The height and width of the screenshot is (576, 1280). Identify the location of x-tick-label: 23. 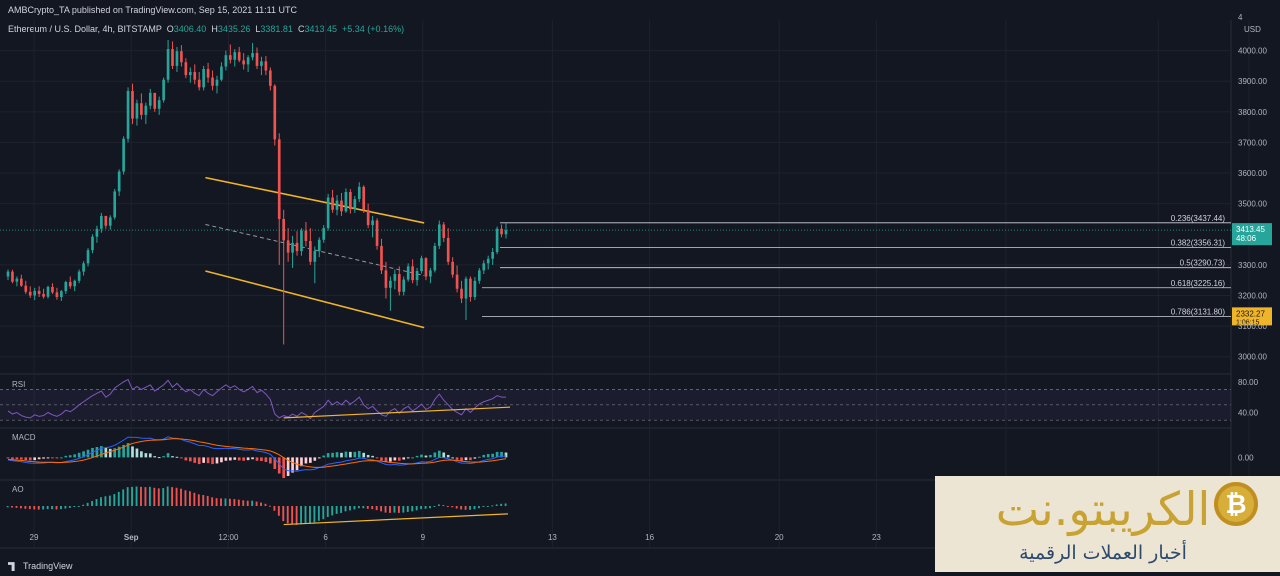
(876, 537).